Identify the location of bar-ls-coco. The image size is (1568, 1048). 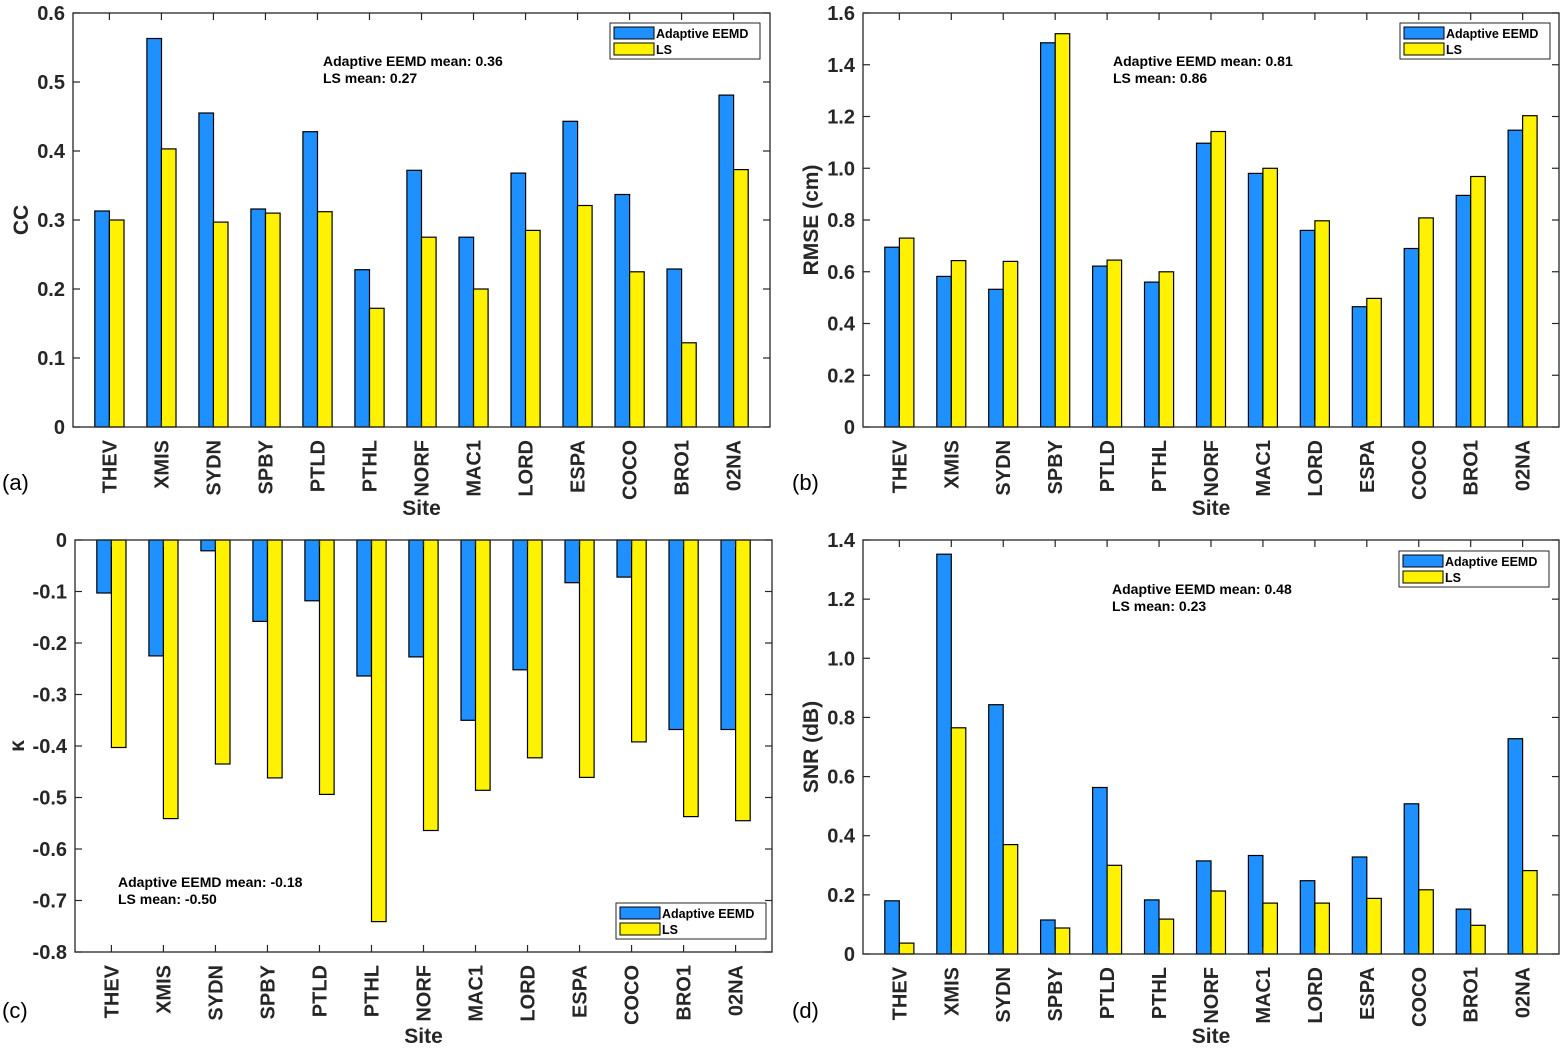
(1426, 922).